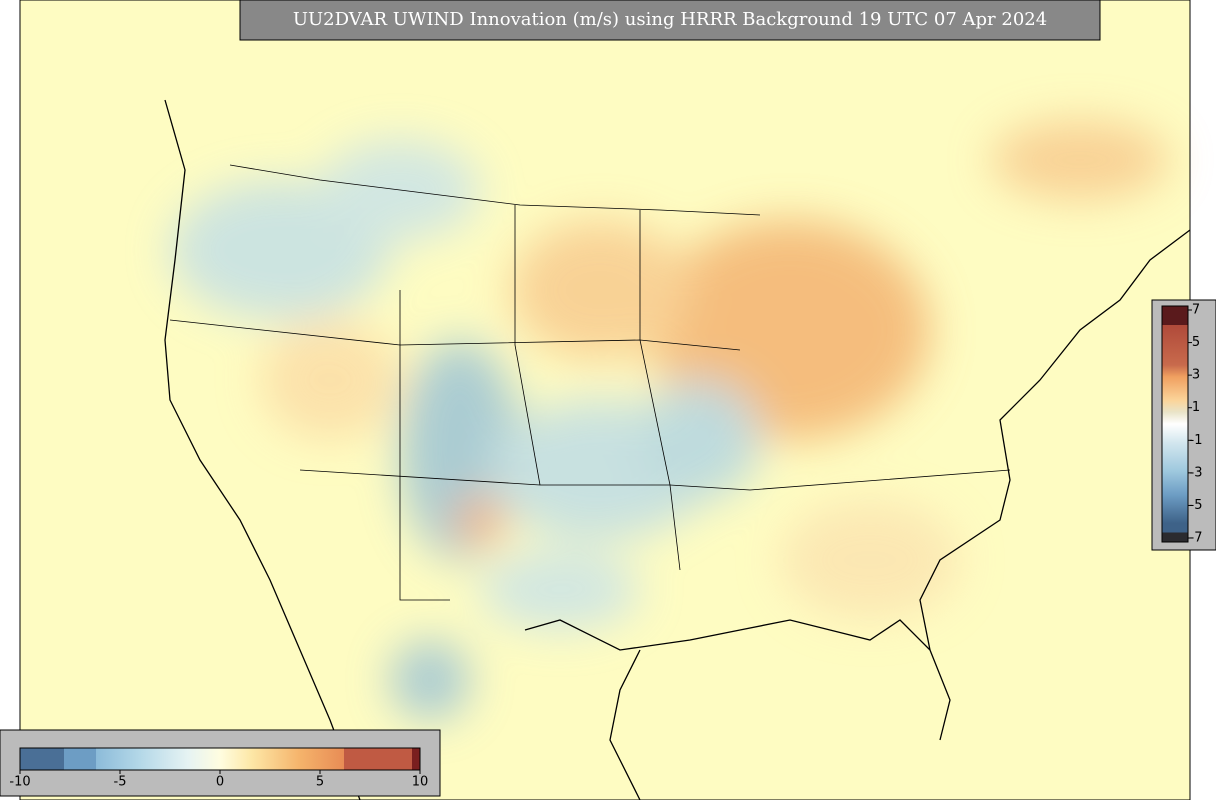  I want to click on vertical-colorbar, so click(1183, 425).